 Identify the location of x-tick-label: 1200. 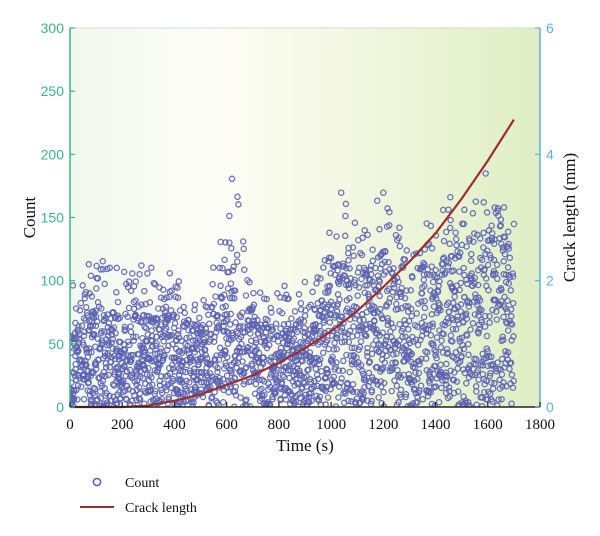
(383, 425).